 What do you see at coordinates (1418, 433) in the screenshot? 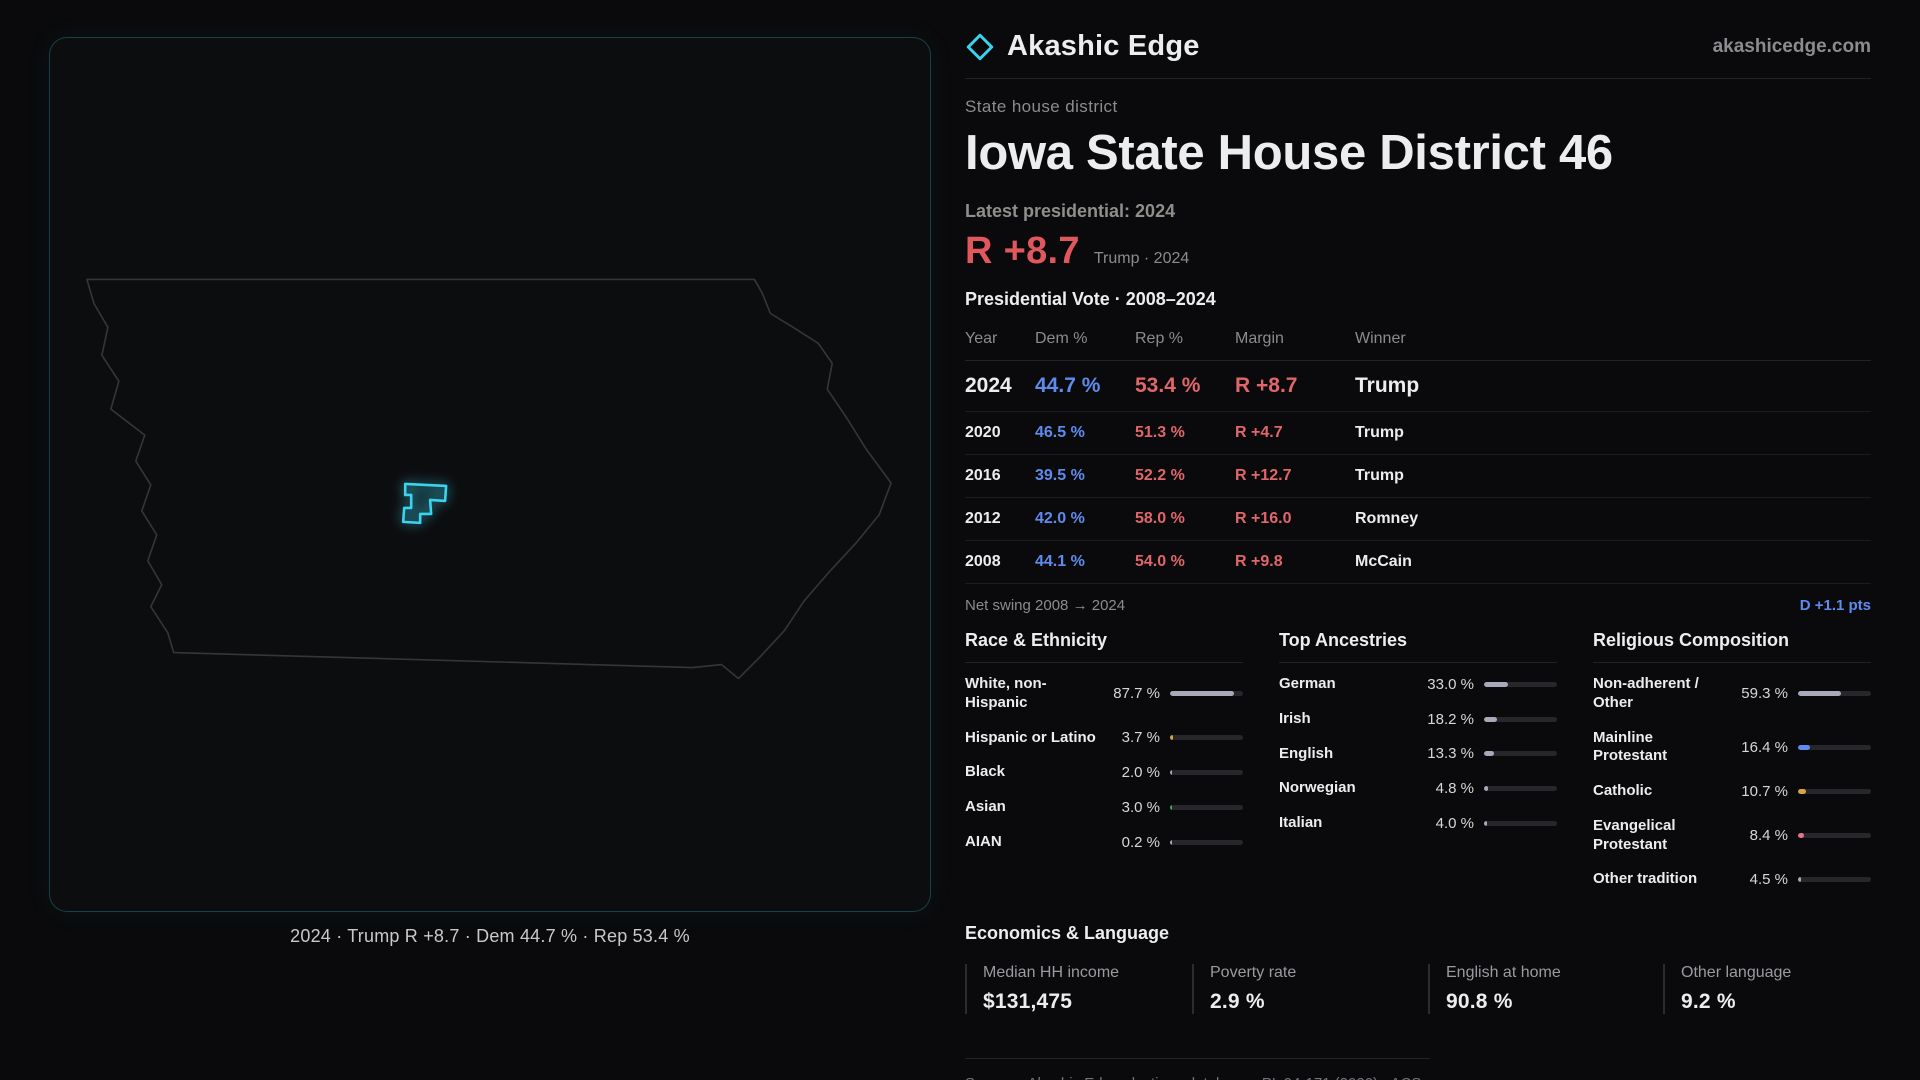
I see `table-row: 2020 46.5 % 51.3 % R +4.7 Trump` at bounding box center [1418, 433].